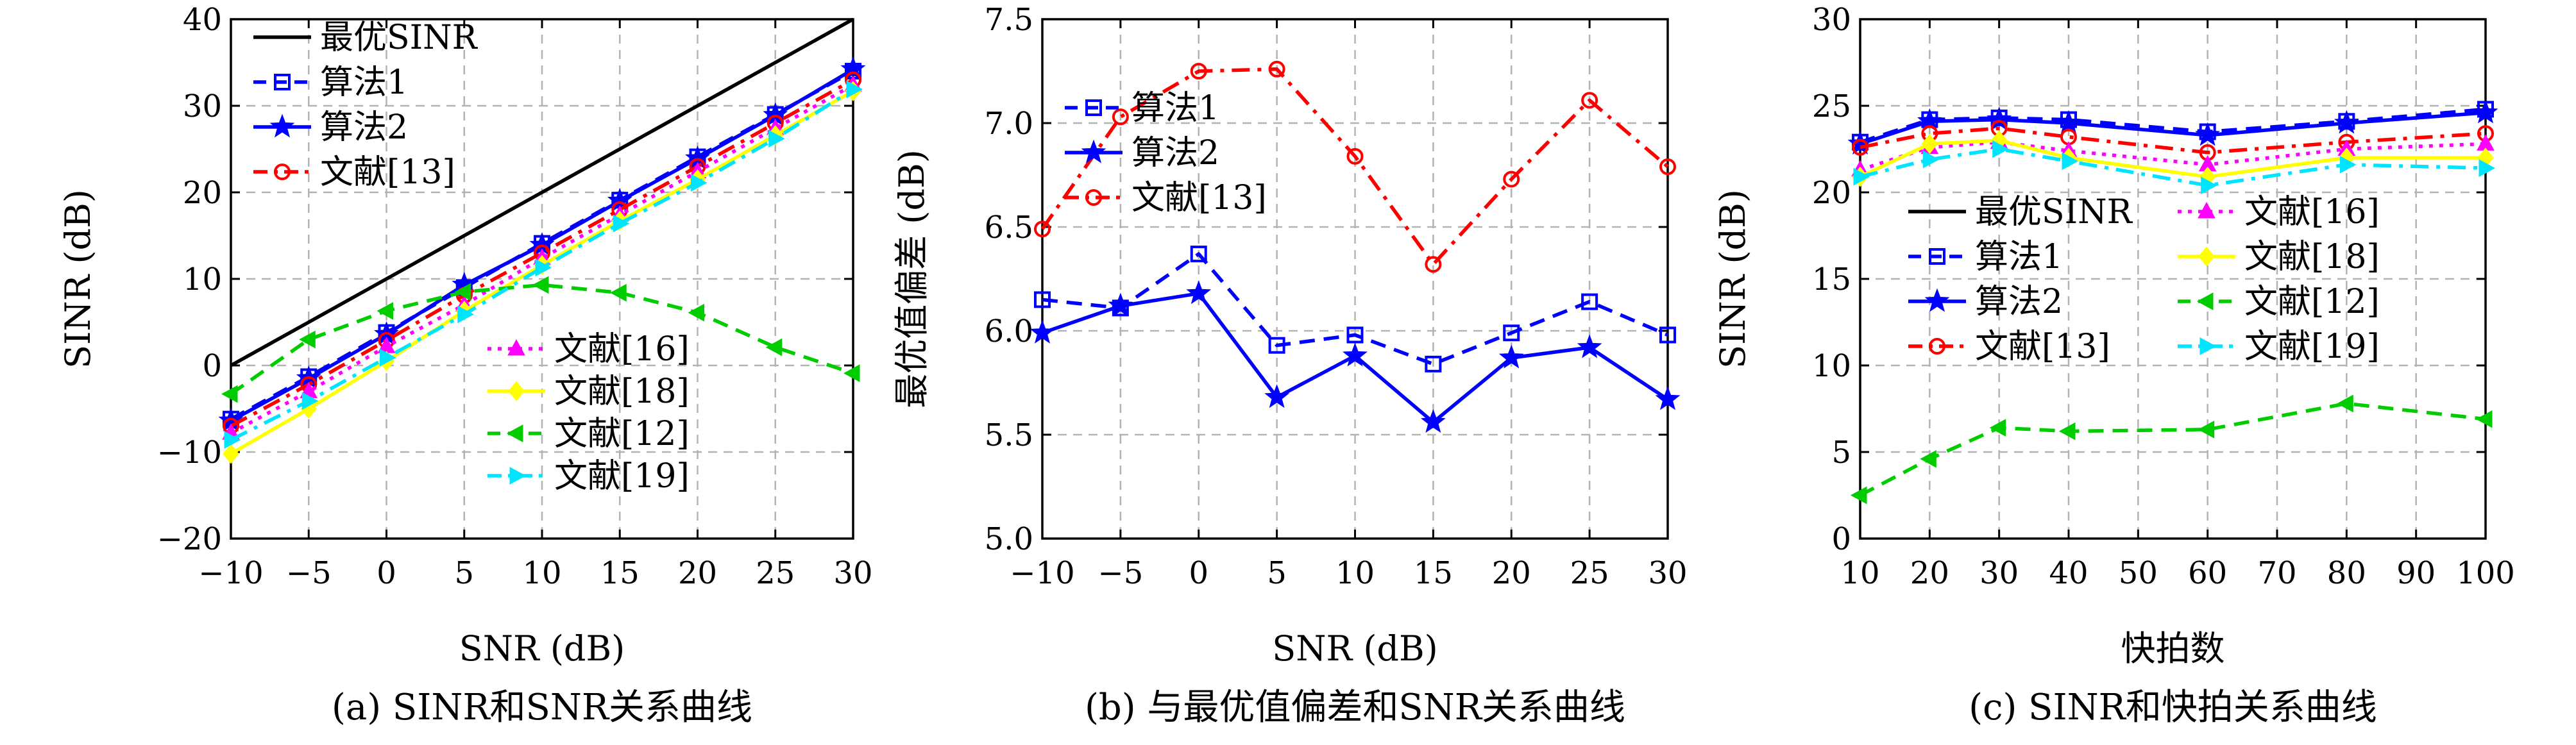 Image resolution: width=2576 pixels, height=745 pixels. I want to click on x-tick-label: 0, so click(1198, 573).